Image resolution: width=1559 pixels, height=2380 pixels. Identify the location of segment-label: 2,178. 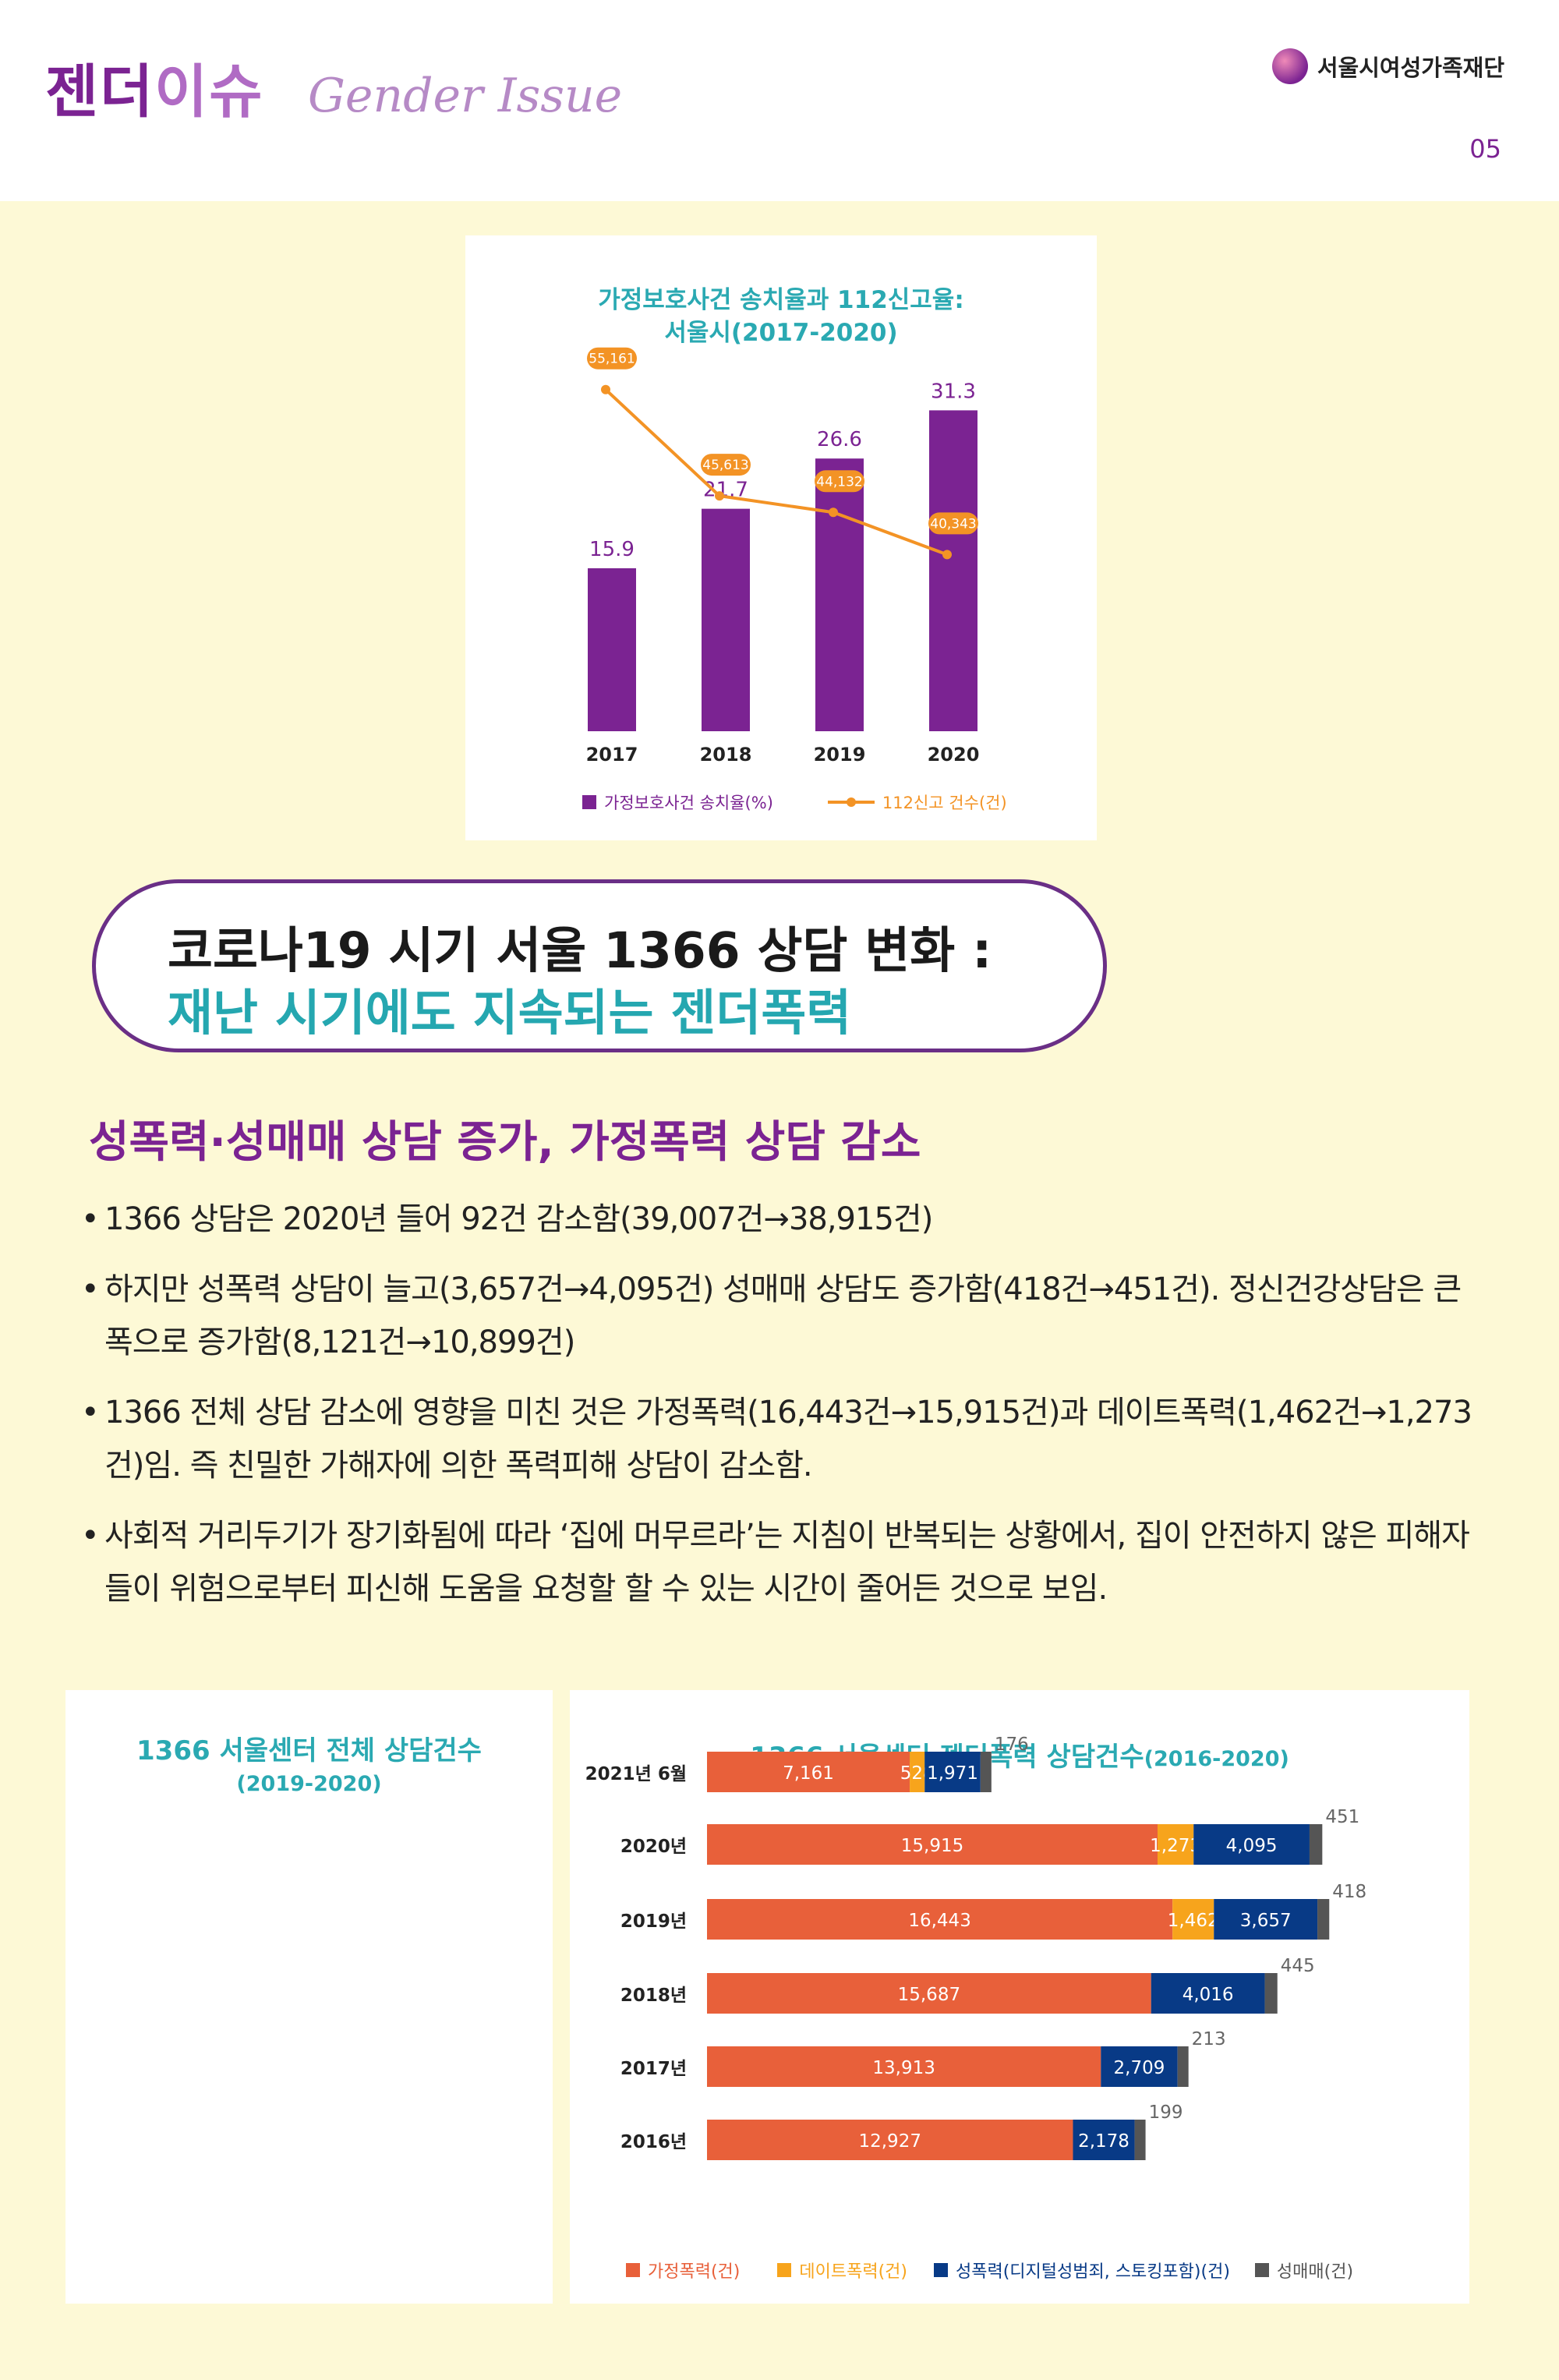
(1103, 2141).